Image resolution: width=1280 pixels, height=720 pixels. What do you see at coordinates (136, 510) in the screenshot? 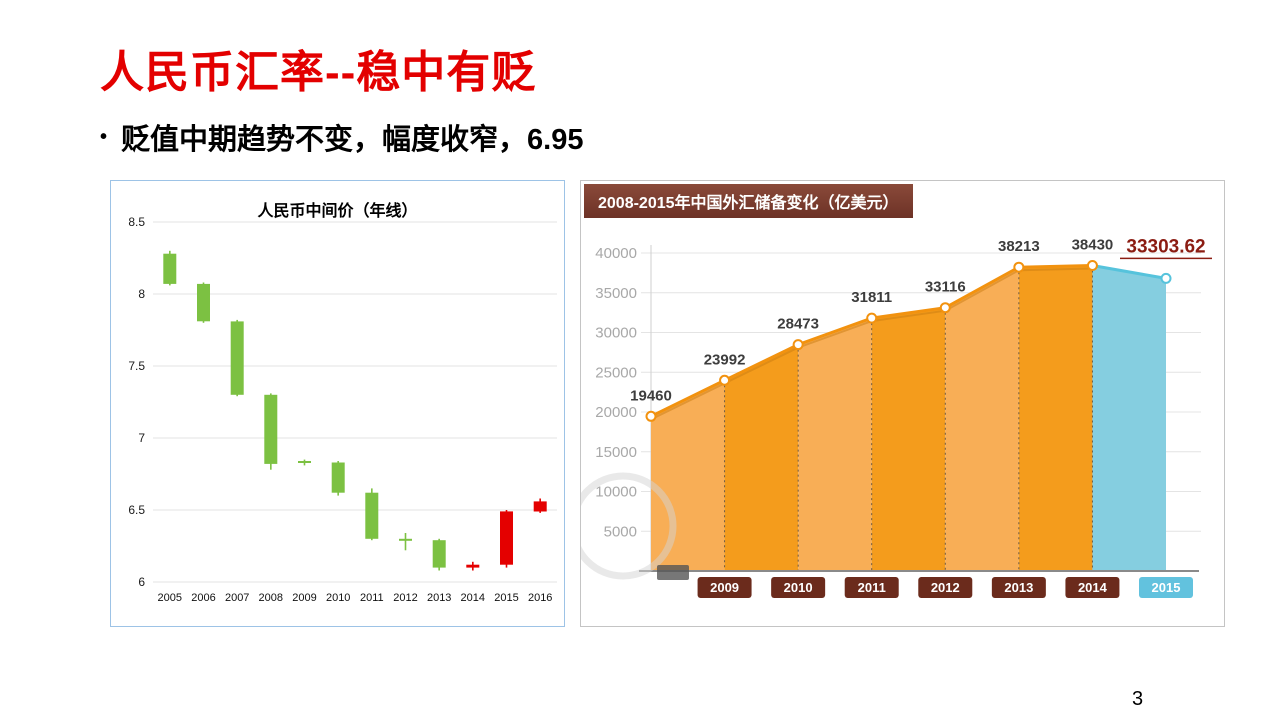
I see `svg-text: 6.5` at bounding box center [136, 510].